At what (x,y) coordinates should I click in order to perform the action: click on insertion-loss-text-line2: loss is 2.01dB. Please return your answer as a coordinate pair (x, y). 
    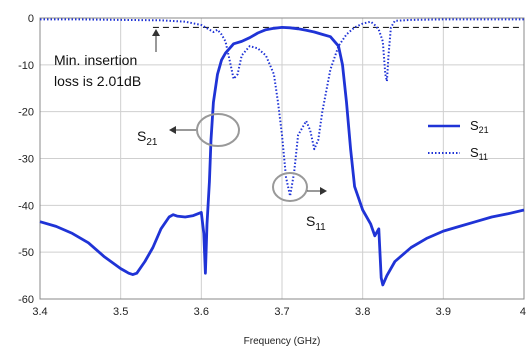
    Looking at the image, I should click on (97, 81).